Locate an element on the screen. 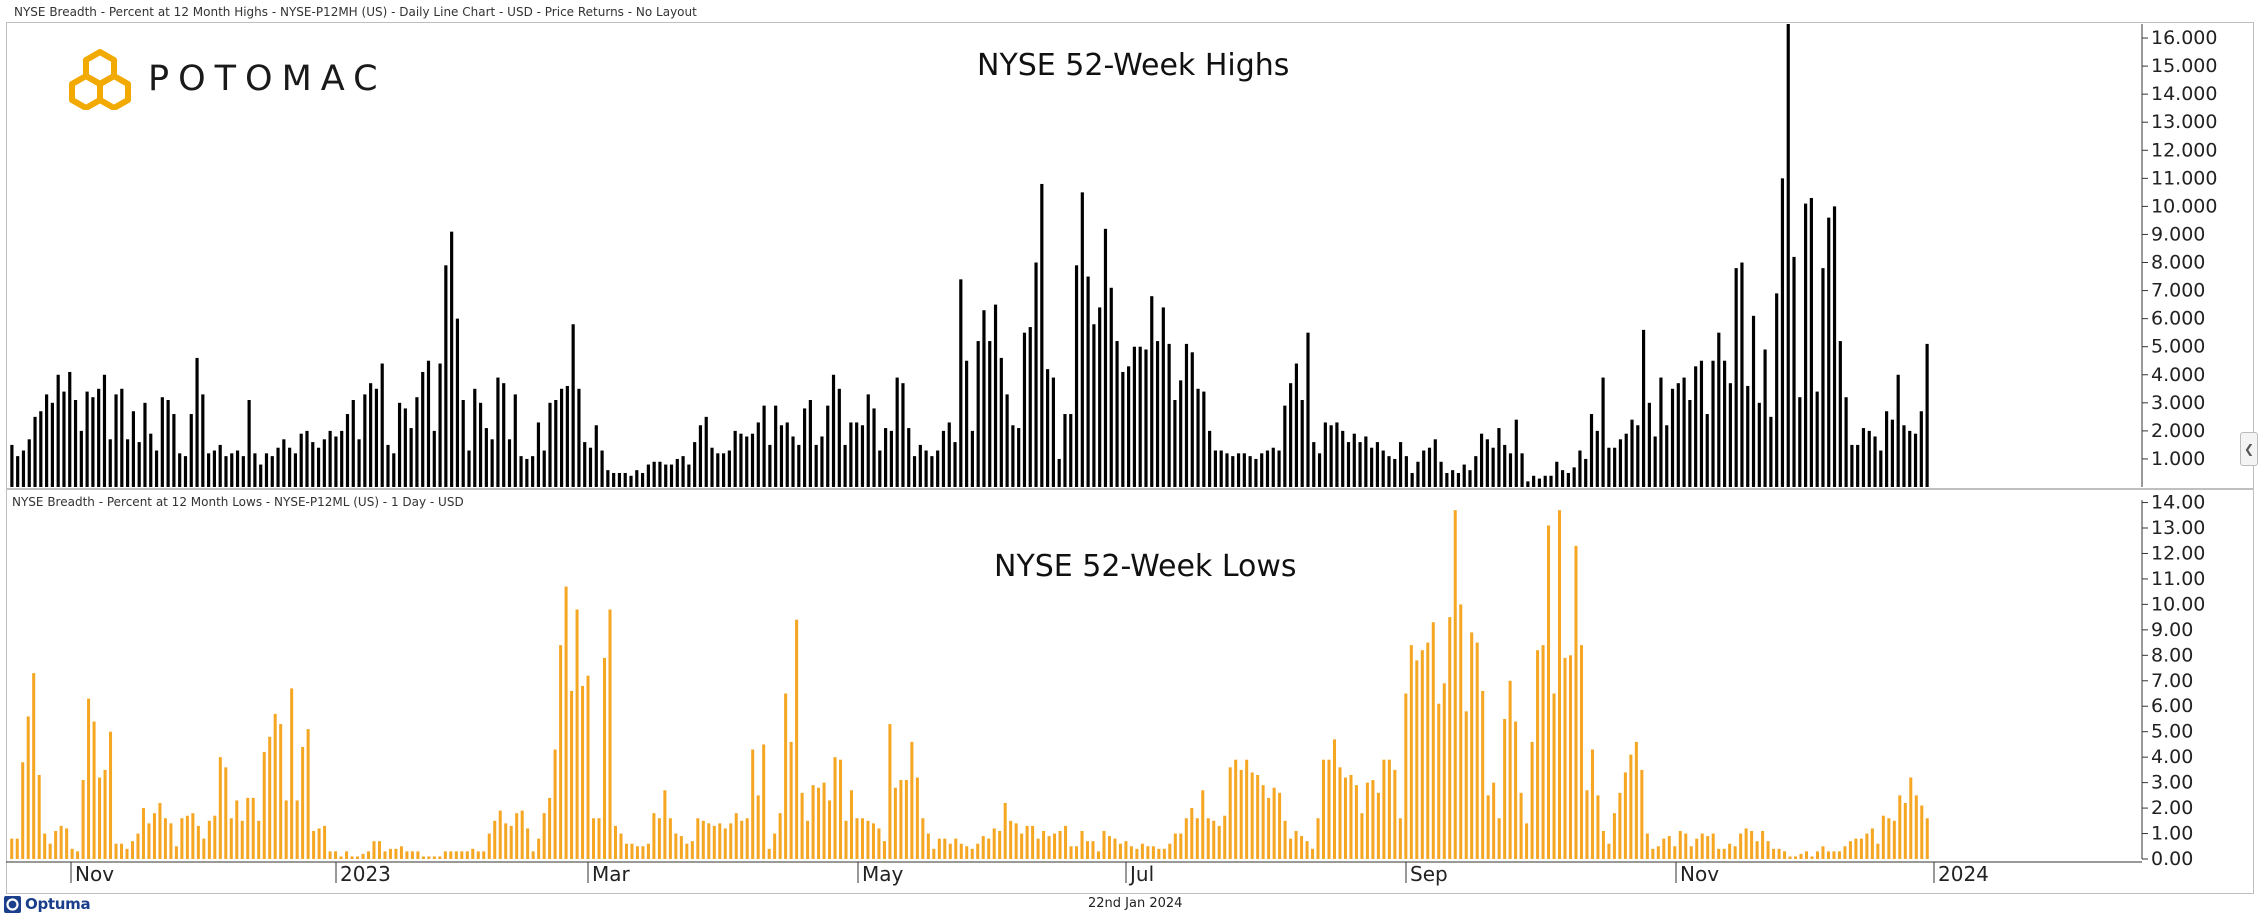  panel-expand-arrow: ❮ is located at coordinates (2249, 449).